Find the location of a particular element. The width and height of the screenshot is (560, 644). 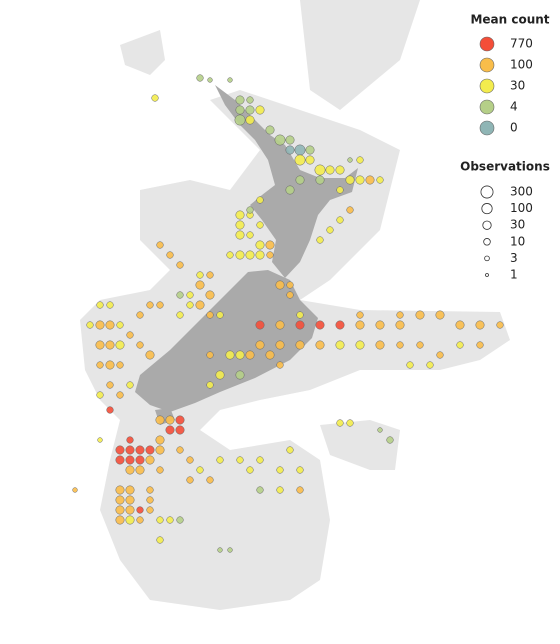

legend-title: Mean count is located at coordinates (509, 20).